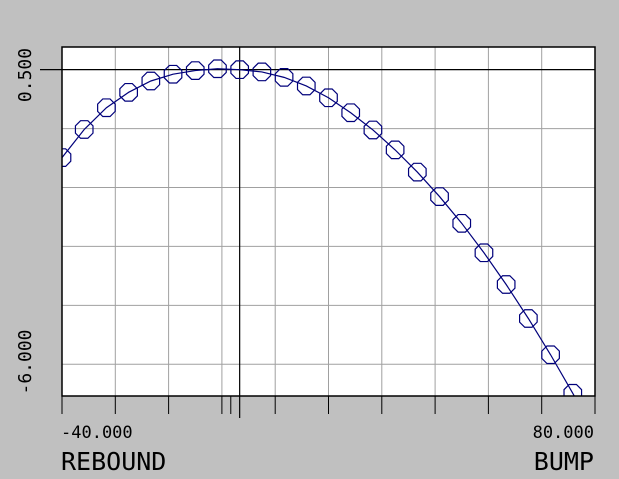 The width and height of the screenshot is (619, 479). I want to click on y-tick-label-bottom: -6.000, so click(25, 361).